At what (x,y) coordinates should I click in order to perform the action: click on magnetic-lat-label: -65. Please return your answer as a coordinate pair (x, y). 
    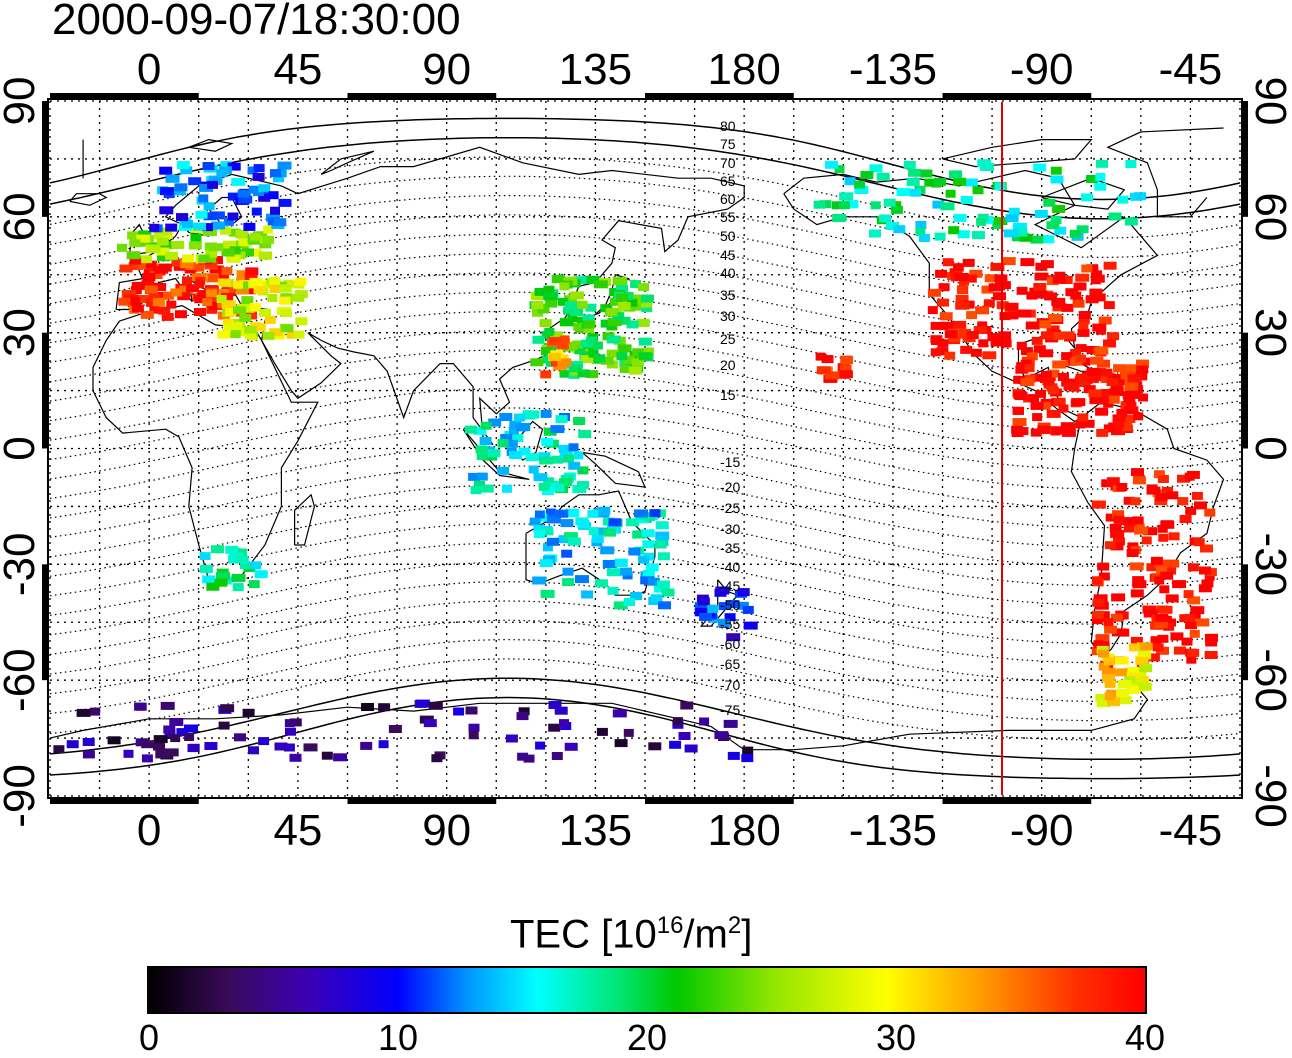
    Looking at the image, I should click on (730, 664).